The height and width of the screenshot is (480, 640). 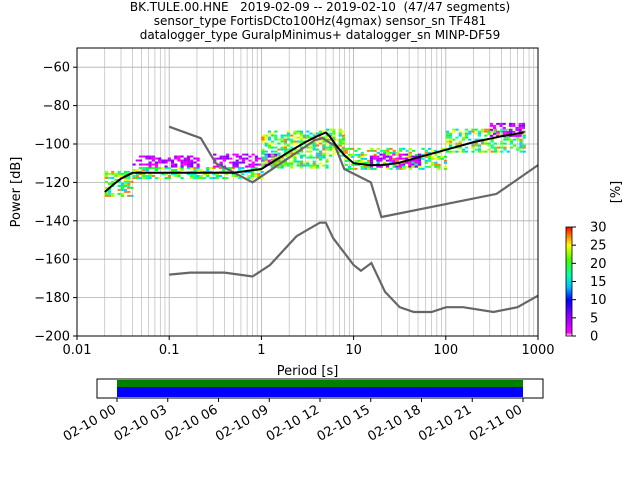 What do you see at coordinates (320, 392) in the screenshot?
I see `processed-coverage-strip` at bounding box center [320, 392].